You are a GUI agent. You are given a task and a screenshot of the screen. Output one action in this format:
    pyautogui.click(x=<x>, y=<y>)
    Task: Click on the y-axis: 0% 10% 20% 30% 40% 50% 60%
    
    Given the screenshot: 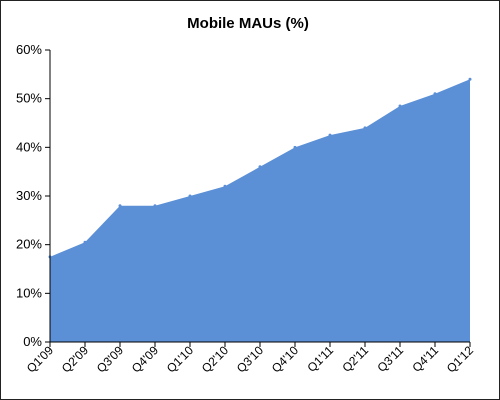 What is the action you would take?
    pyautogui.click(x=33, y=195)
    